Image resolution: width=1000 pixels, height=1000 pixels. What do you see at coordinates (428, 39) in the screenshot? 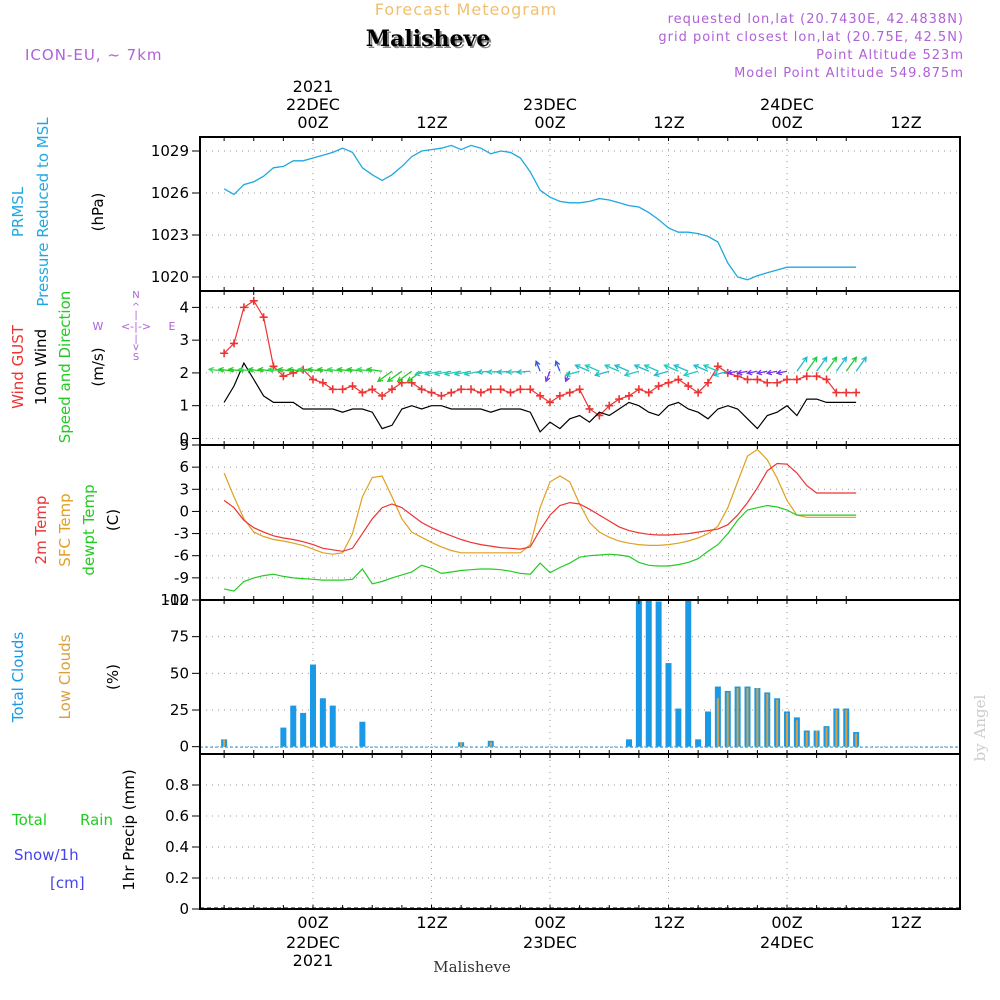
I see `location-title: Malisheve` at bounding box center [428, 39].